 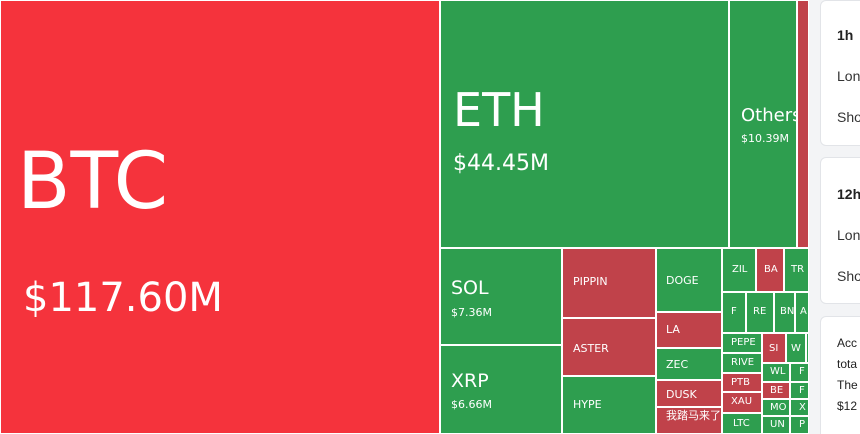 What do you see at coordinates (499, 110) in the screenshot?
I see `tile-symbol: ETH` at bounding box center [499, 110].